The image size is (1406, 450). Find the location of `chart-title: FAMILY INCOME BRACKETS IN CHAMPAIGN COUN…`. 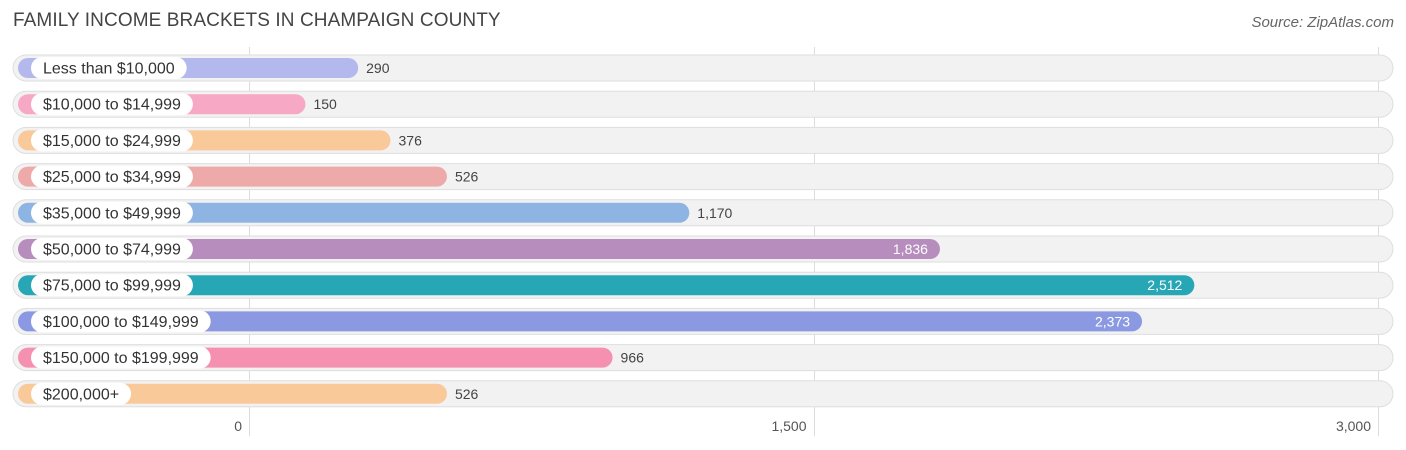

chart-title: FAMILY INCOME BRACKETS IN CHAMPAIGN COUN… is located at coordinates (257, 20).